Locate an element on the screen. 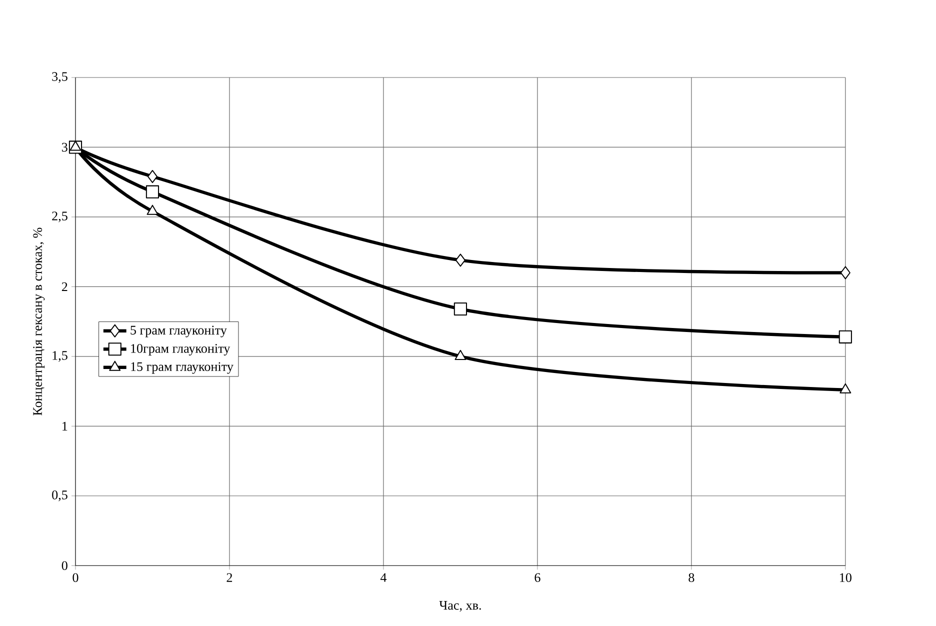 The height and width of the screenshot is (626, 936). x-tick-label: 8 is located at coordinates (691, 577).